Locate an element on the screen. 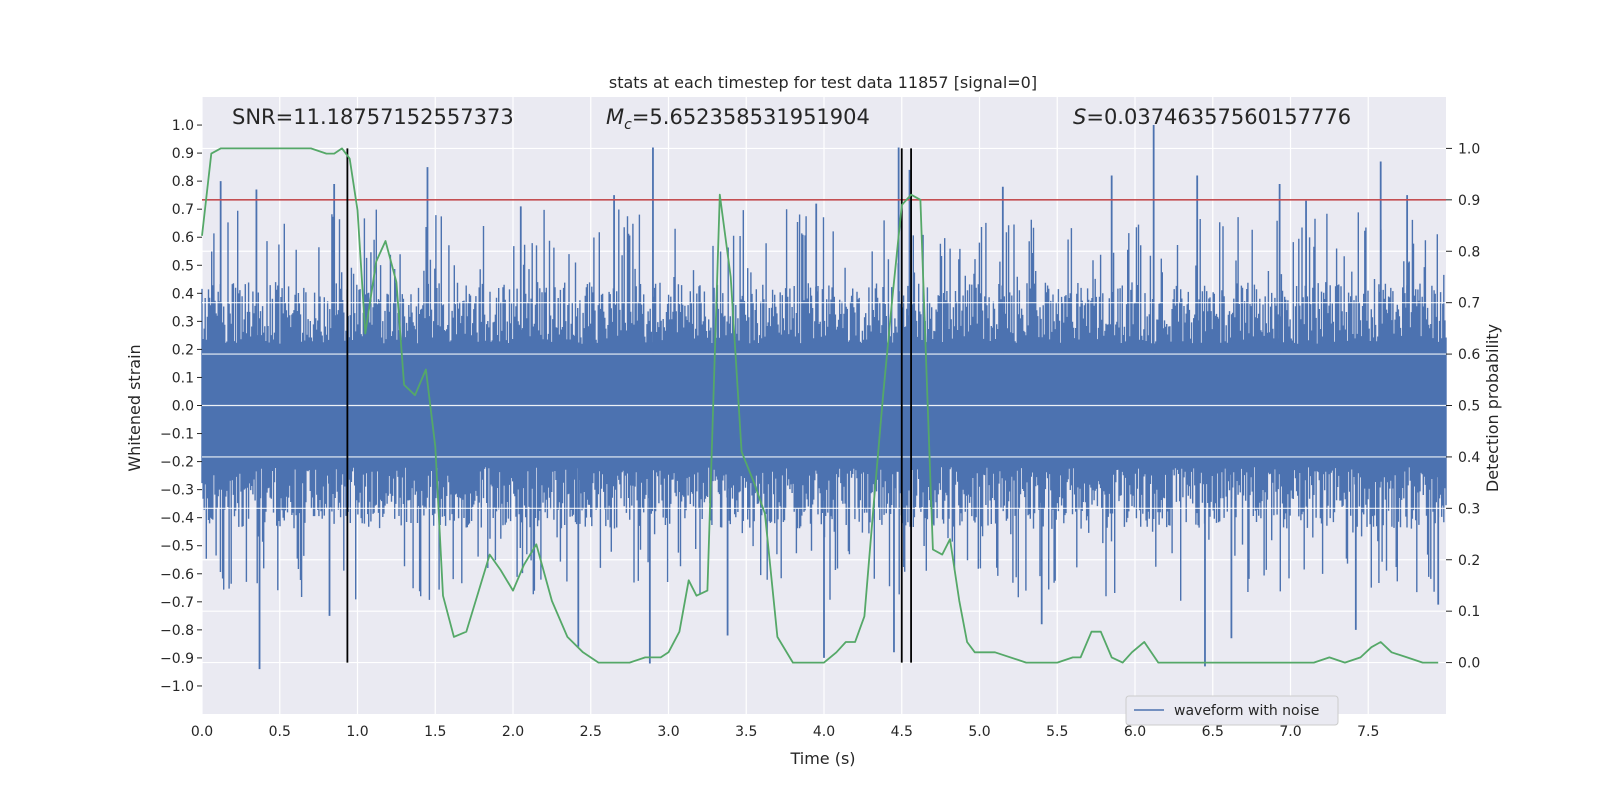 The image size is (1600, 800). s-value: =0.03746357560157776 is located at coordinates (1218, 117).